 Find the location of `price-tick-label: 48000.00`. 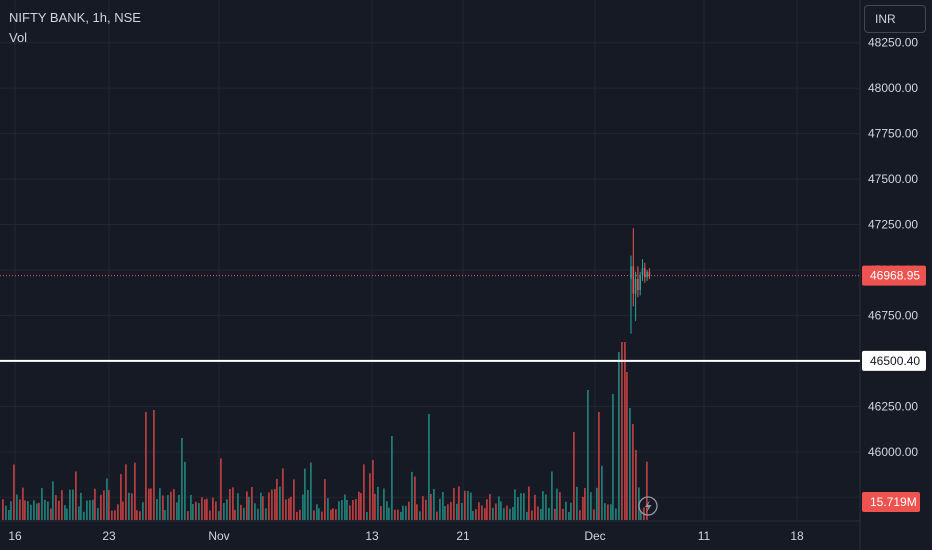

price-tick-label: 48000.00 is located at coordinates (893, 88).